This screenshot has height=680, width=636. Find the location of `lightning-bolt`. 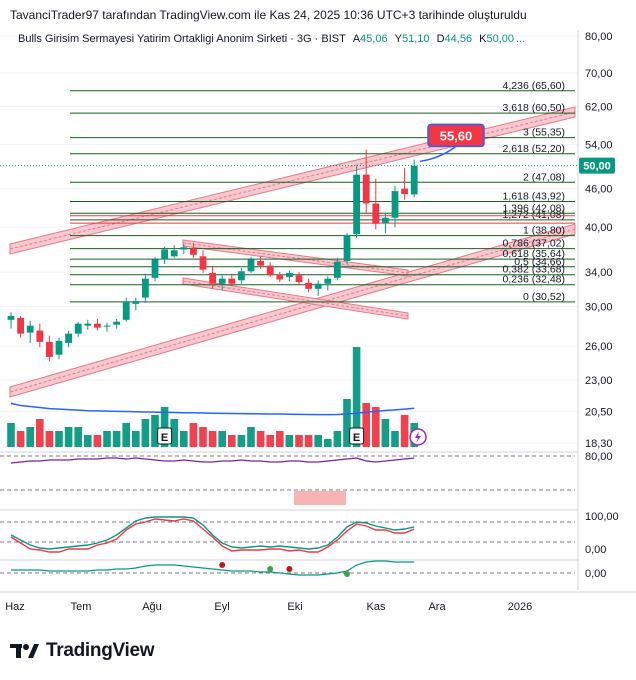

lightning-bolt is located at coordinates (418, 437).